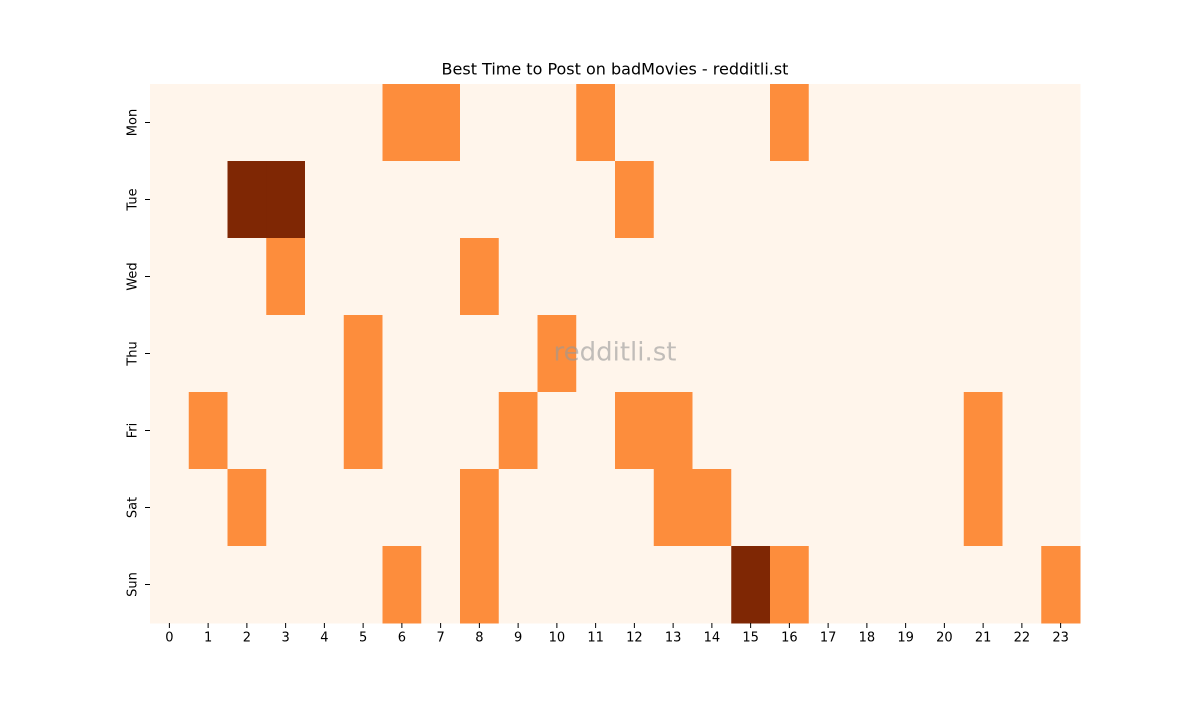 Image resolution: width=1200 pixels, height=704 pixels. I want to click on y-tick-label: Fri, so click(133, 431).